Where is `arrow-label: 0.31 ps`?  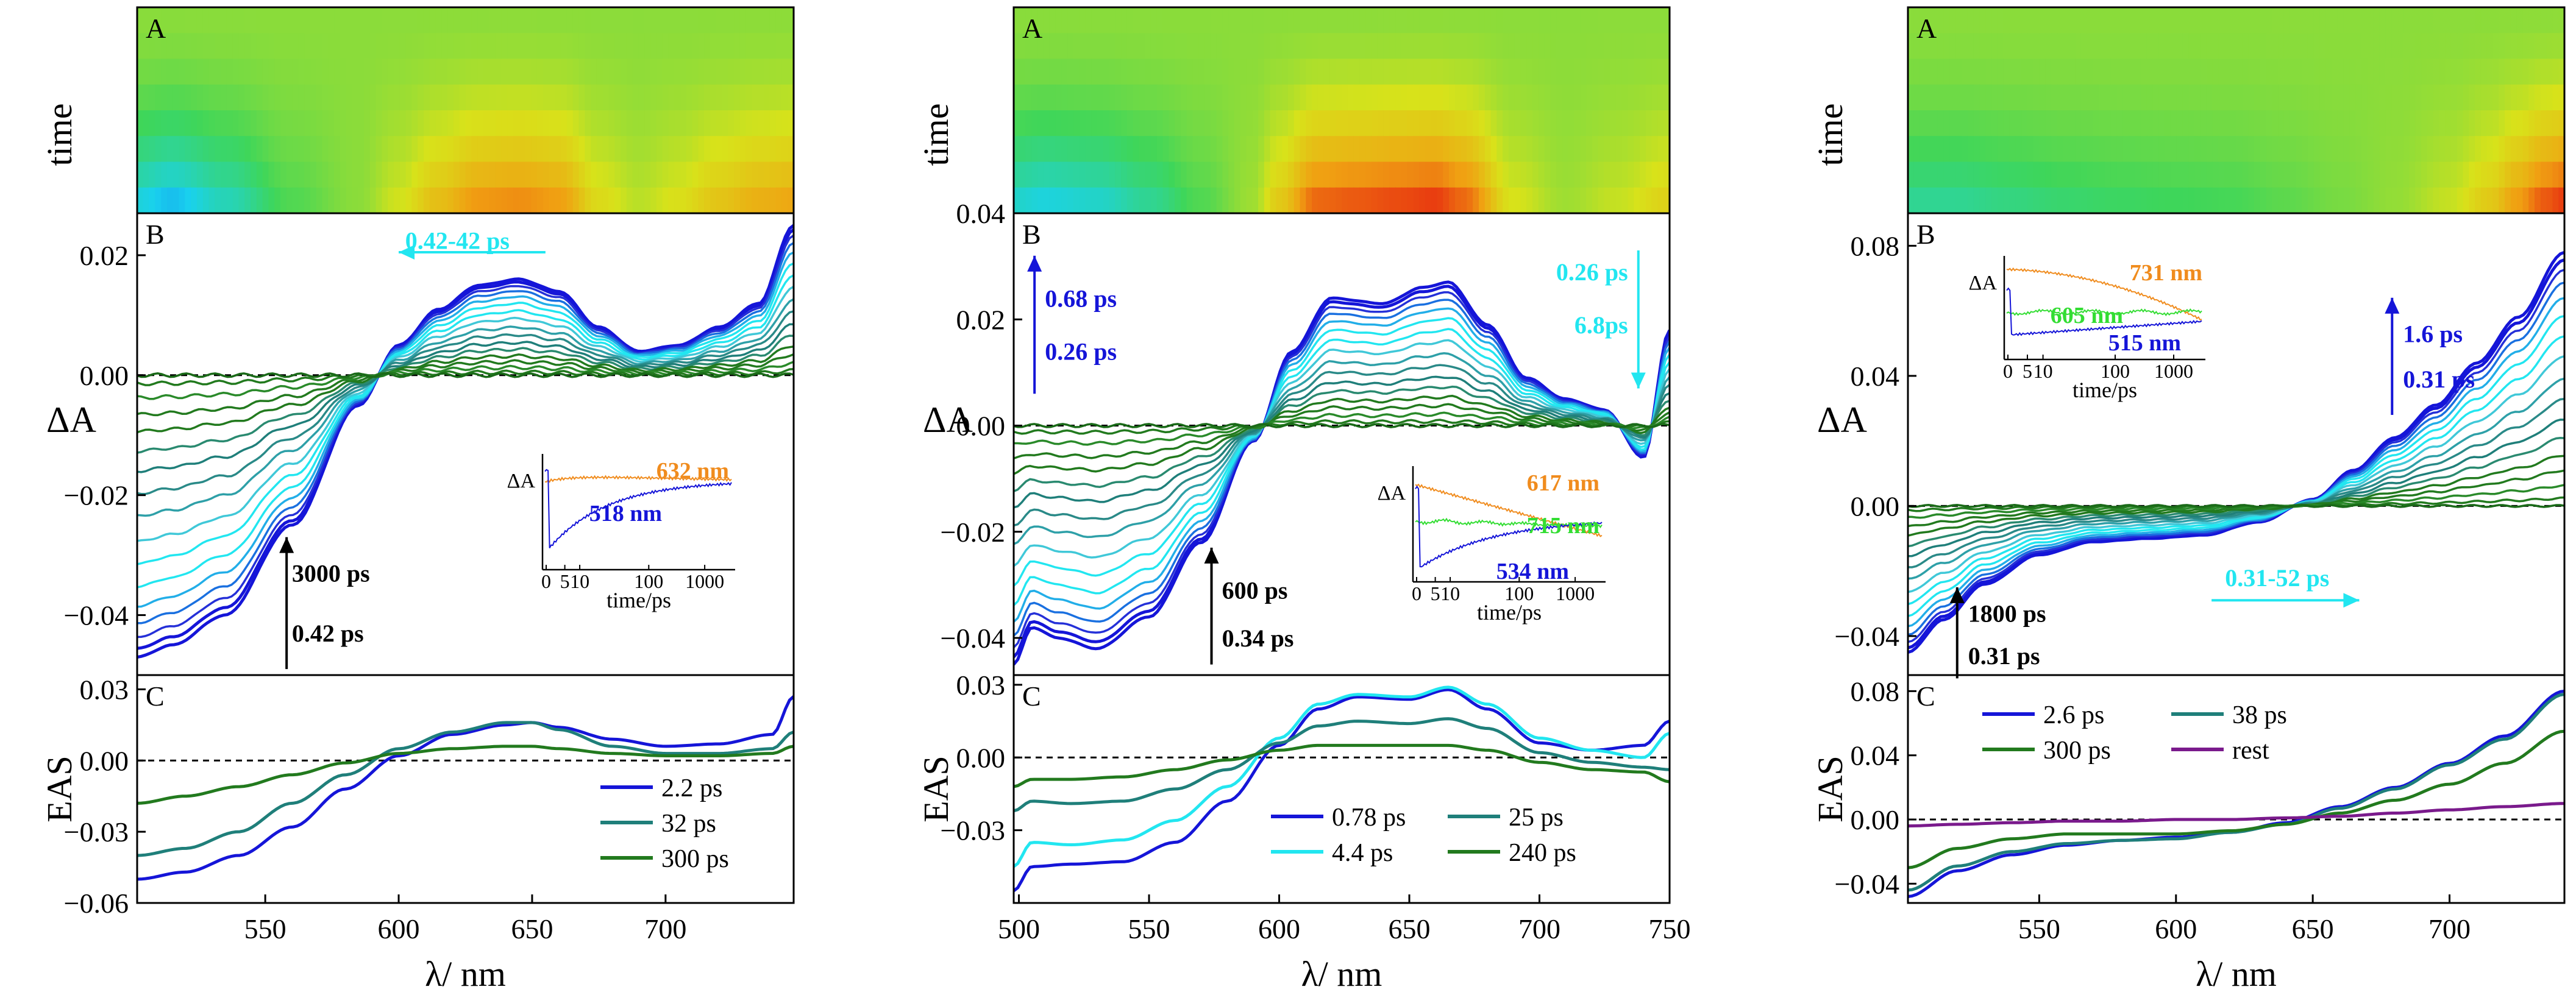
arrow-label: 0.31 ps is located at coordinates (2439, 379).